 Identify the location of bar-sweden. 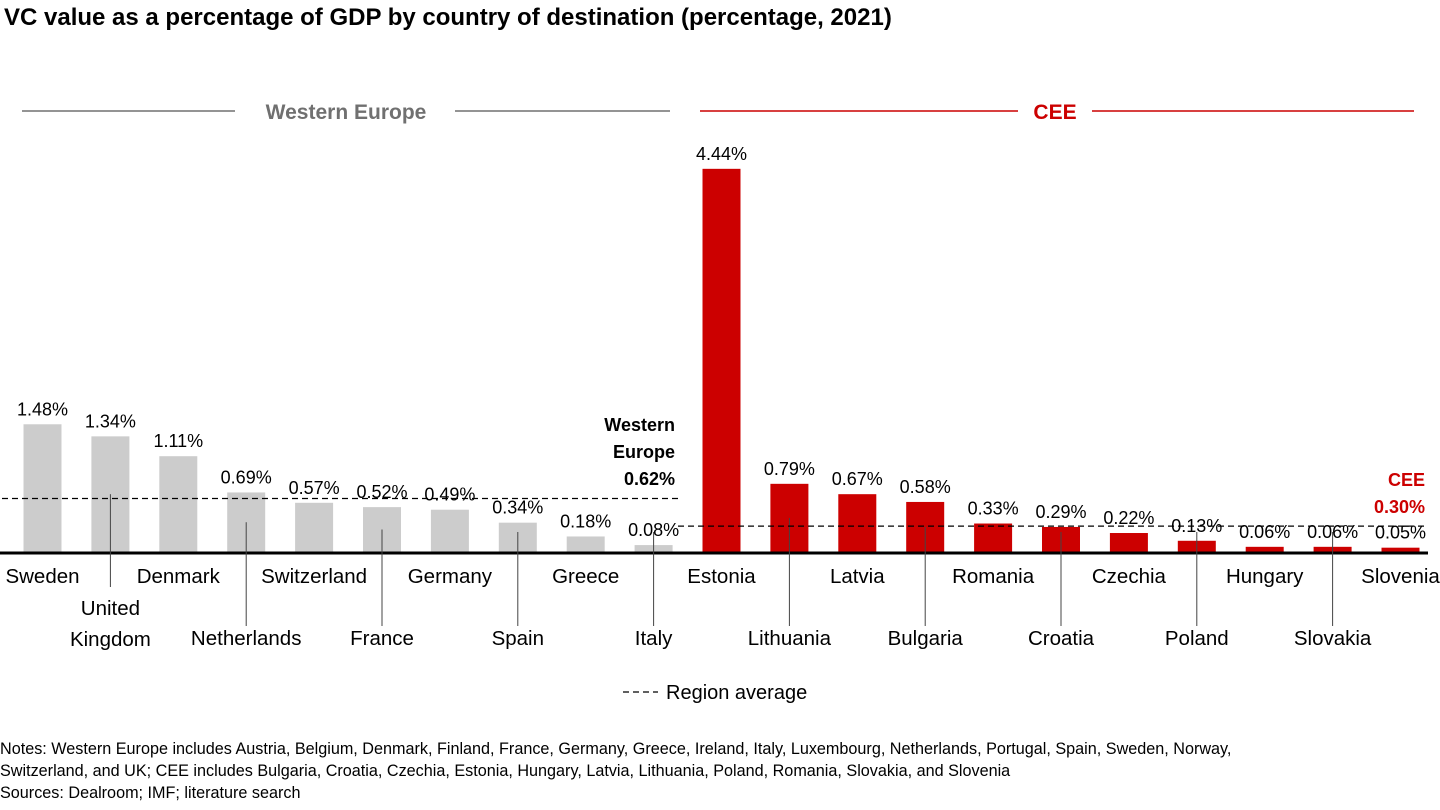
(42, 488).